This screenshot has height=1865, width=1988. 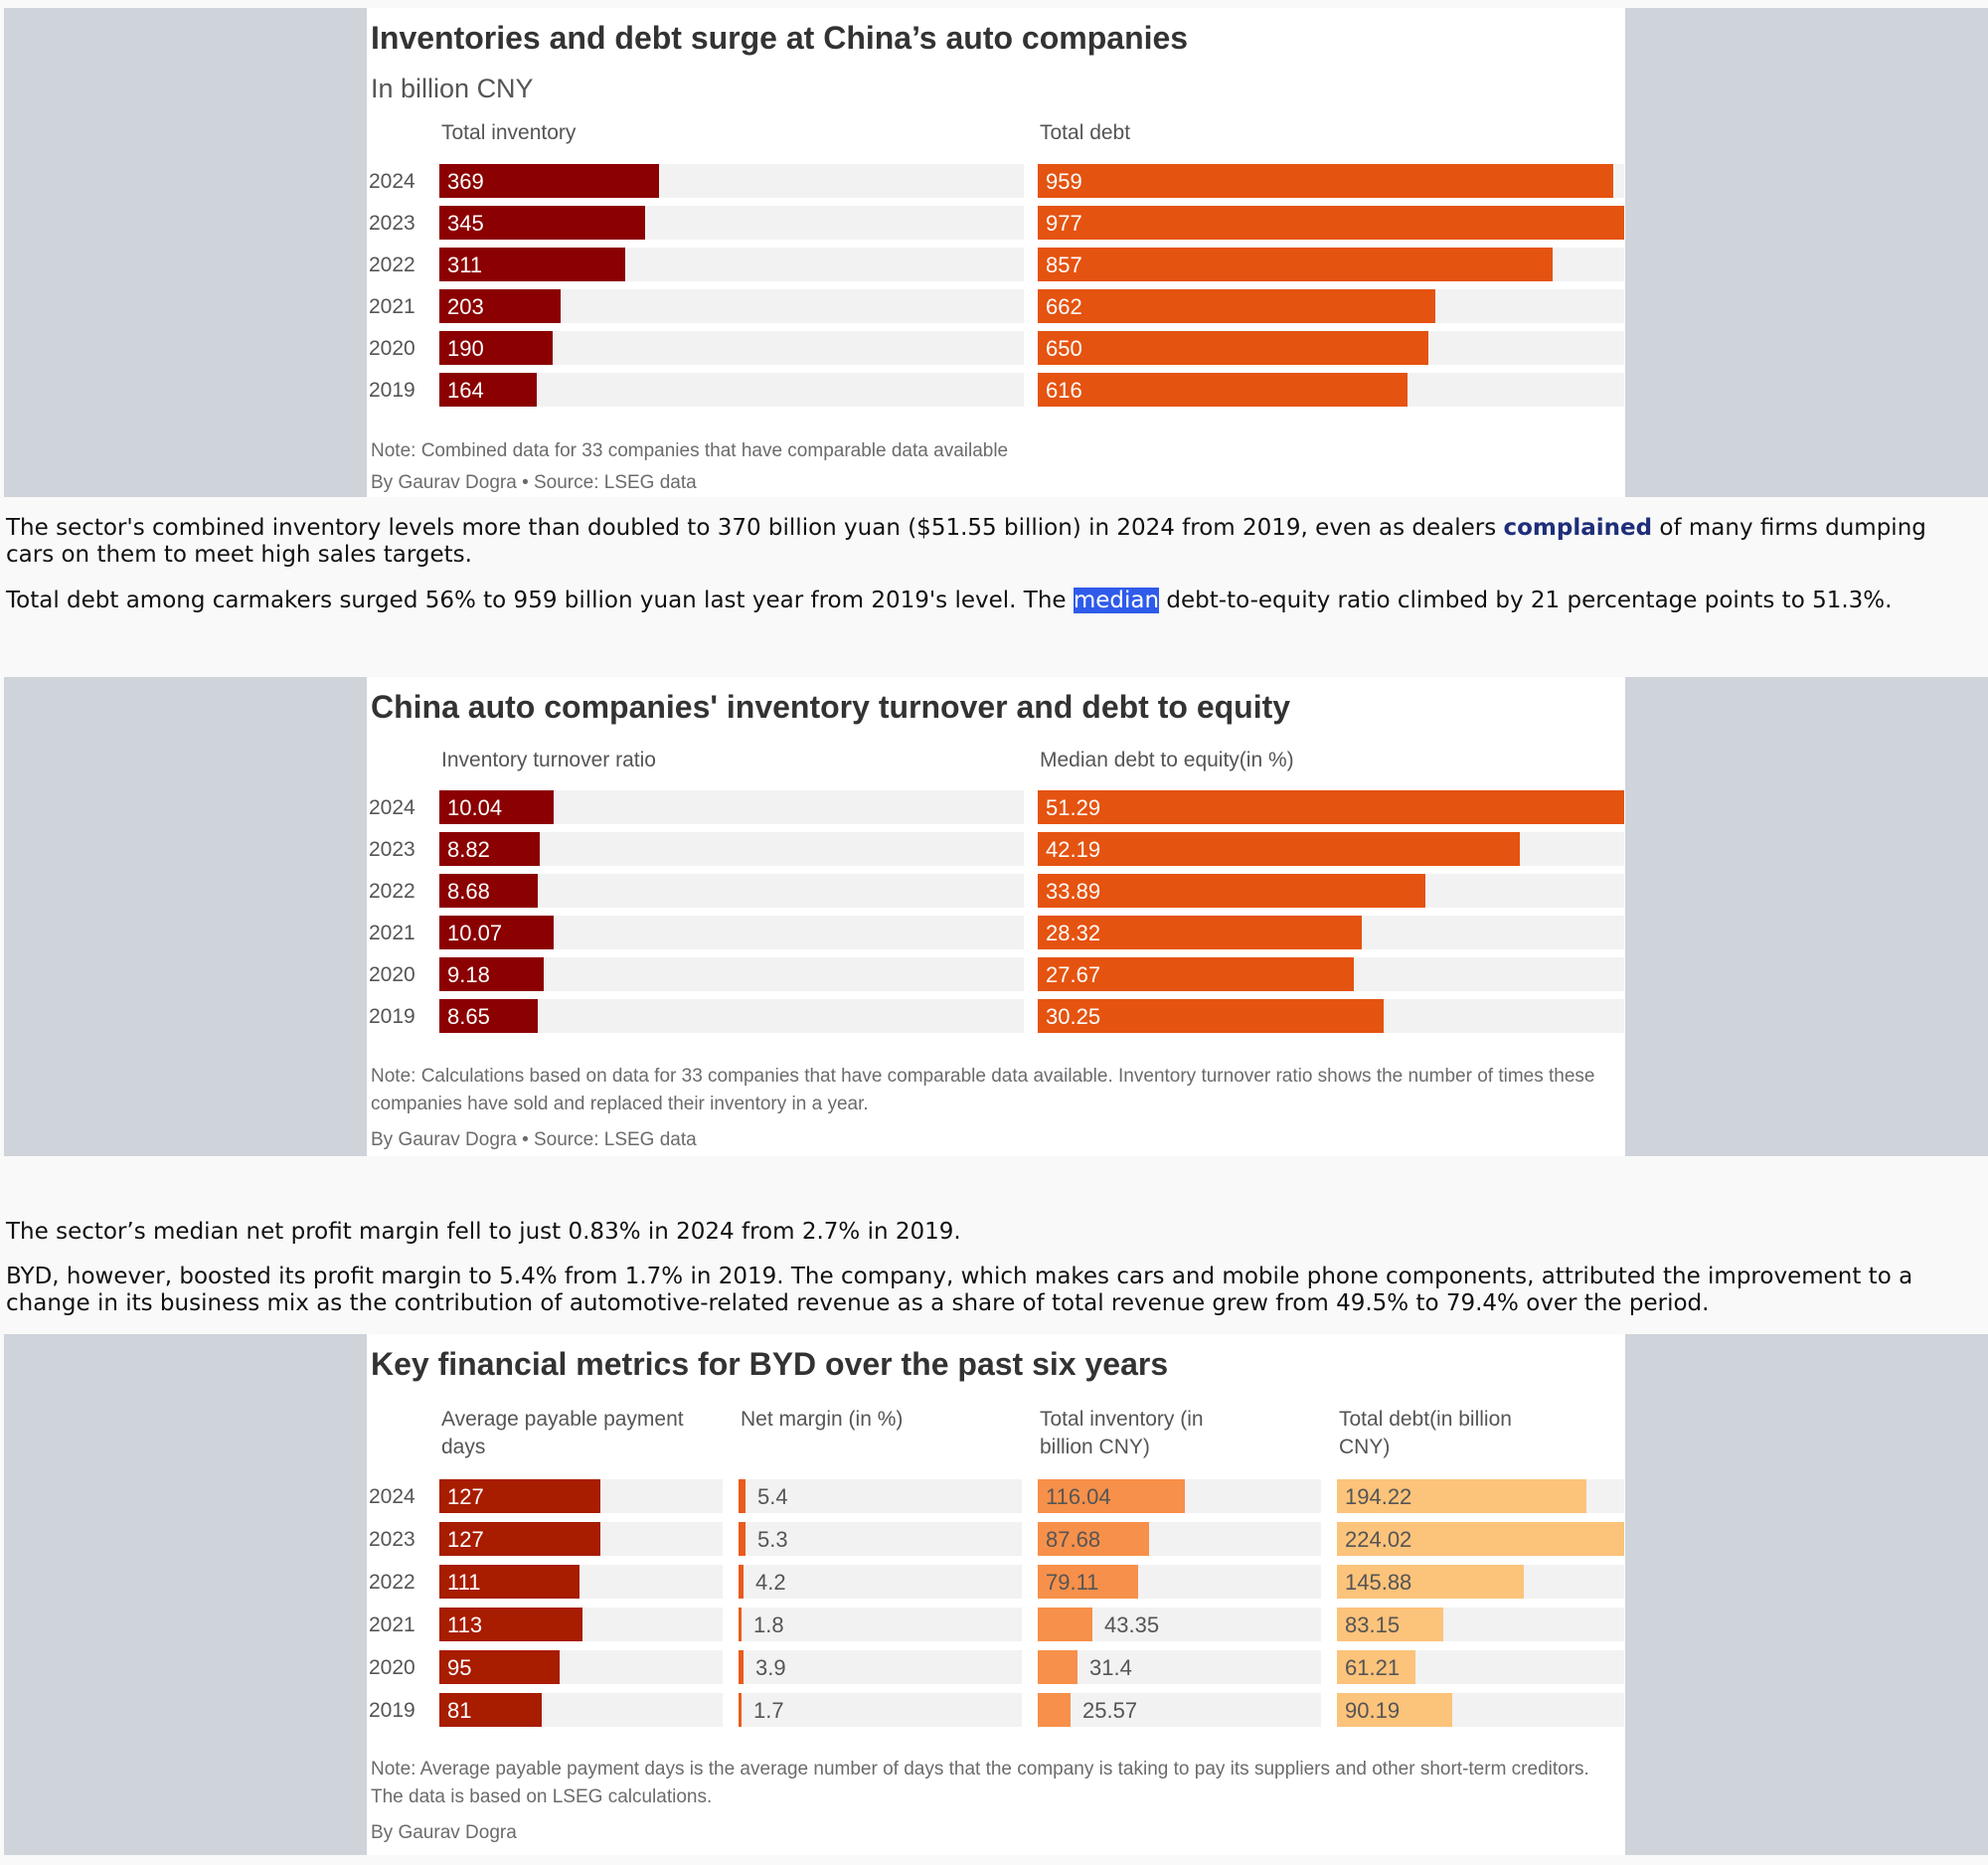 What do you see at coordinates (1064, 391) in the screenshot?
I see `data-label-total-debt-2019: 616` at bounding box center [1064, 391].